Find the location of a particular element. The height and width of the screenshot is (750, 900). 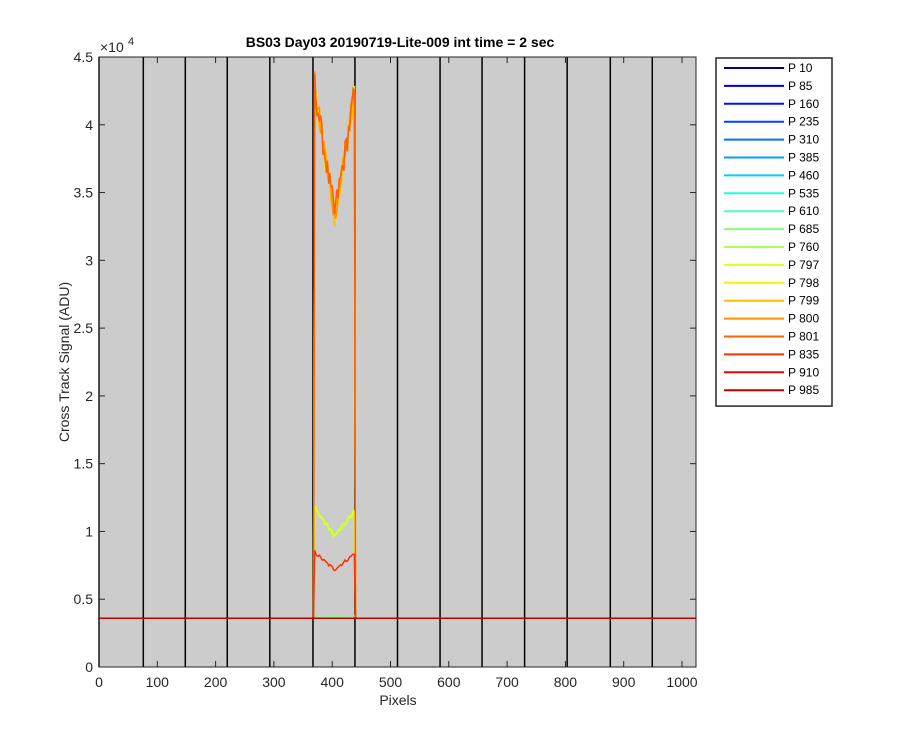

x-tick-label: 100 is located at coordinates (158, 682).